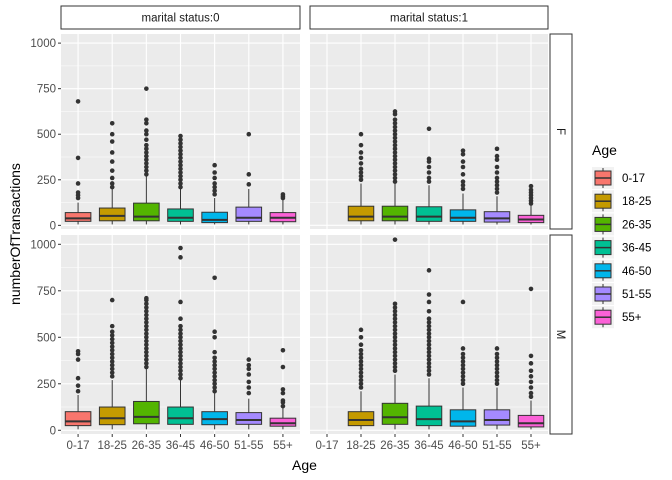  Describe the element at coordinates (636, 295) in the screenshot. I see `legend-label: 51-55` at that location.